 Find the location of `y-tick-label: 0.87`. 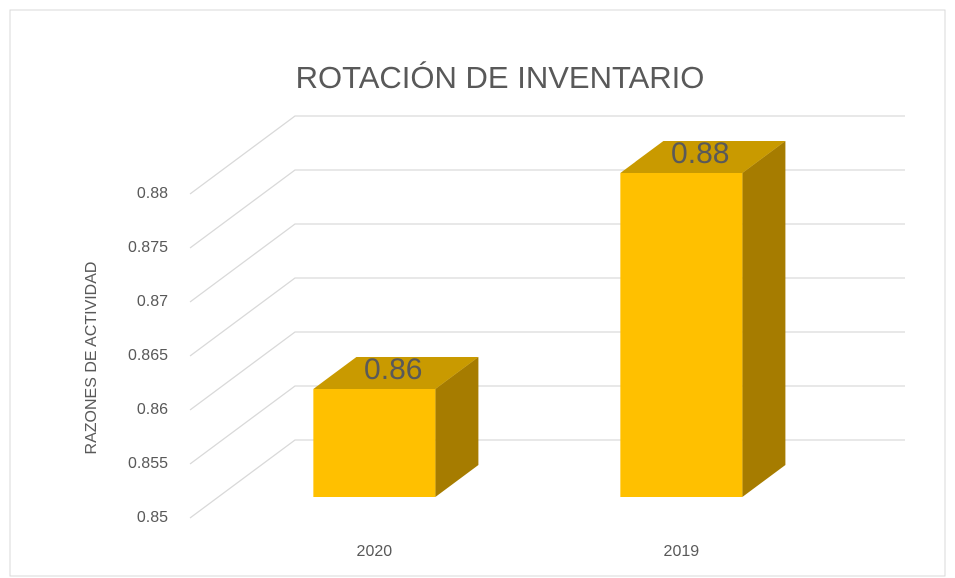

y-tick-label: 0.87 is located at coordinates (152, 301).